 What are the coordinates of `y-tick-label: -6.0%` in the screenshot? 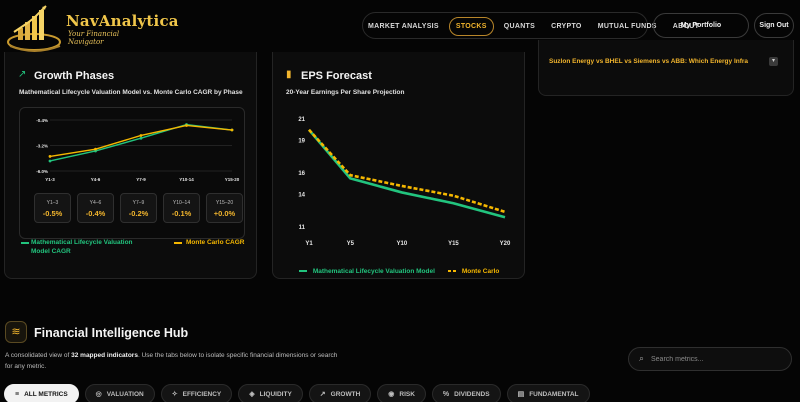 It's located at (42, 171).